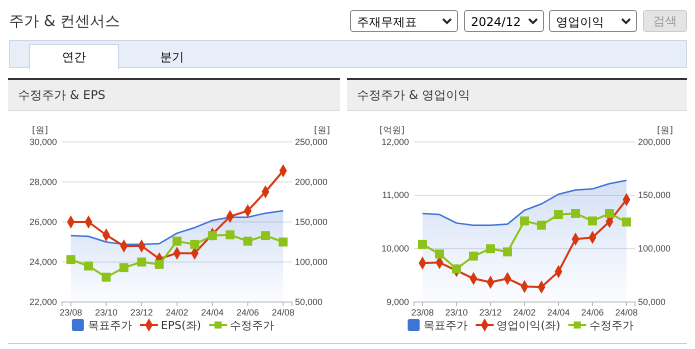  I want to click on y-axis-title: [억원], so click(392, 131).